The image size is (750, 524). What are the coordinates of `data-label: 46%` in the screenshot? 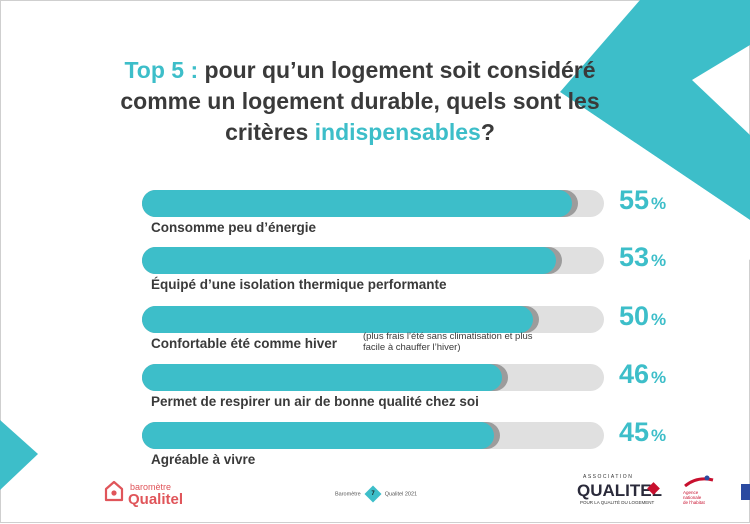 It's located at (642, 374).